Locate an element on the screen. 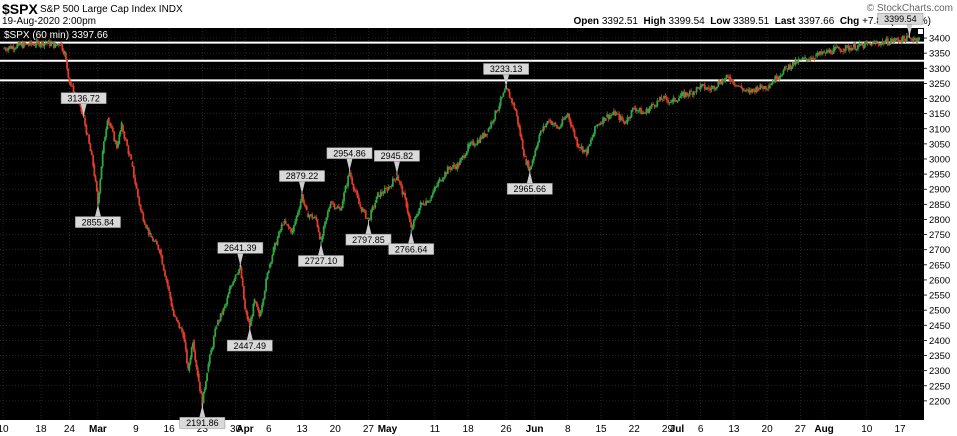 This screenshot has height=436, width=957. x-tick-label: 22 is located at coordinates (635, 429).